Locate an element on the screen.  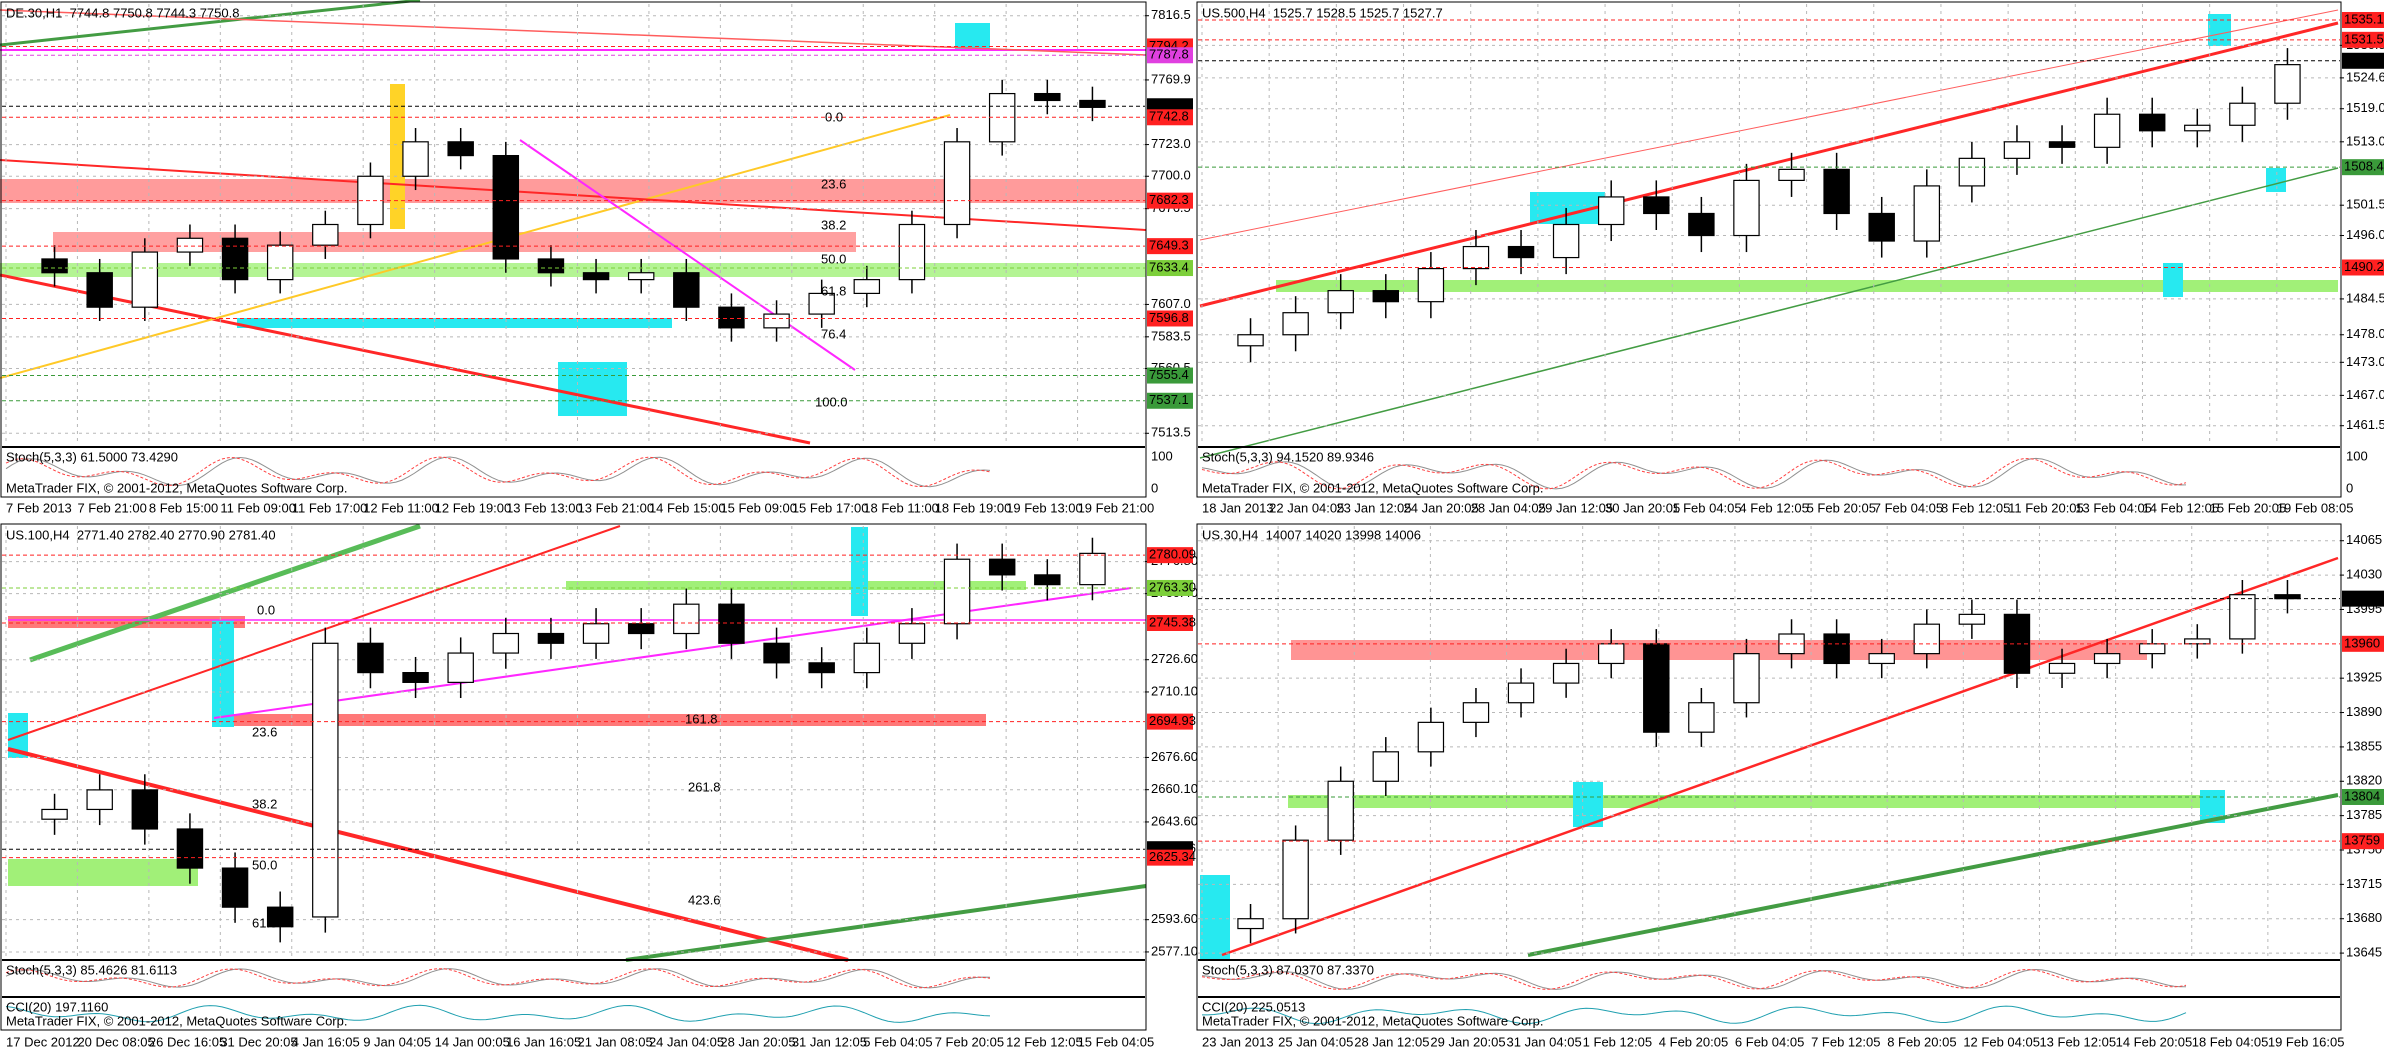
x-tick-label: 8 Feb 20:05 is located at coordinates (1921, 1041).